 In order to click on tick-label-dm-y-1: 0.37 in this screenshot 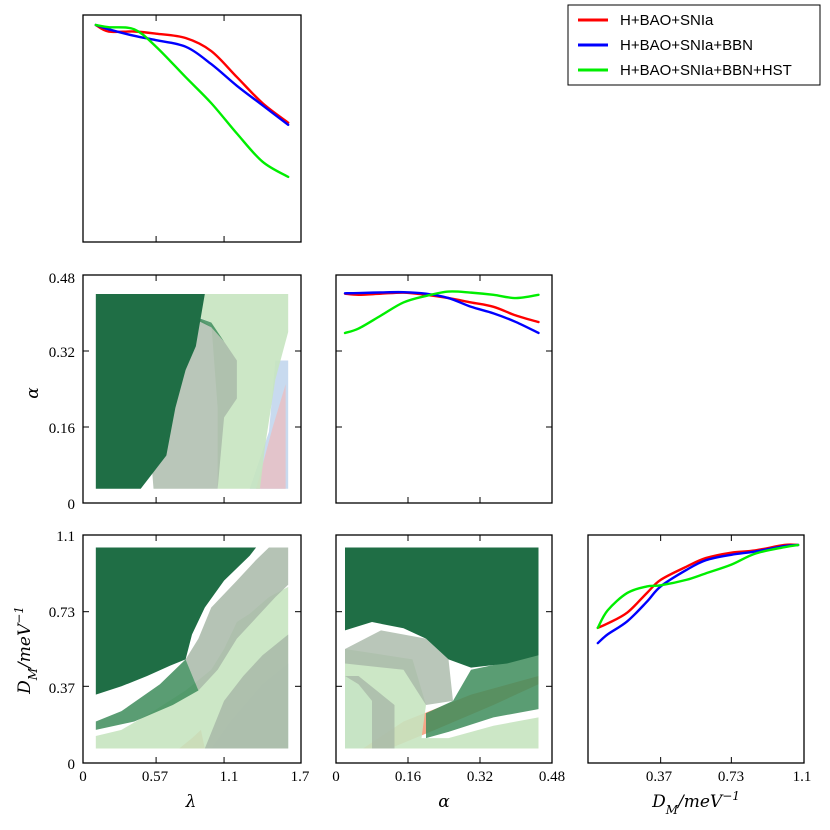, I will do `click(62, 689)`.